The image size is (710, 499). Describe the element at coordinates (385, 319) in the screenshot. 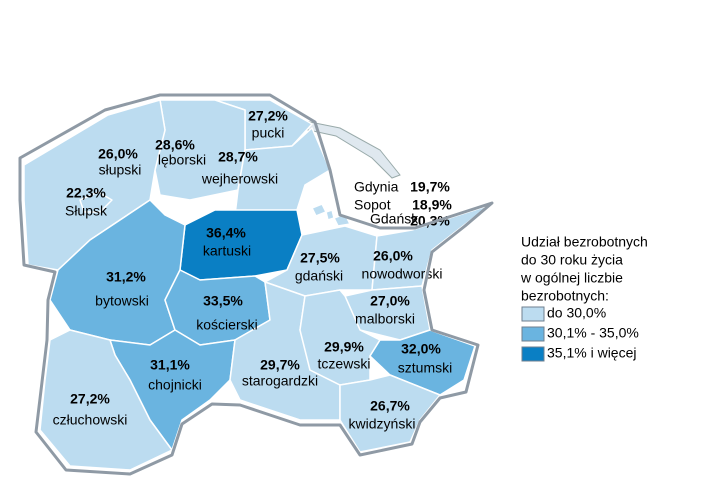

I see `region-name: malborski` at that location.